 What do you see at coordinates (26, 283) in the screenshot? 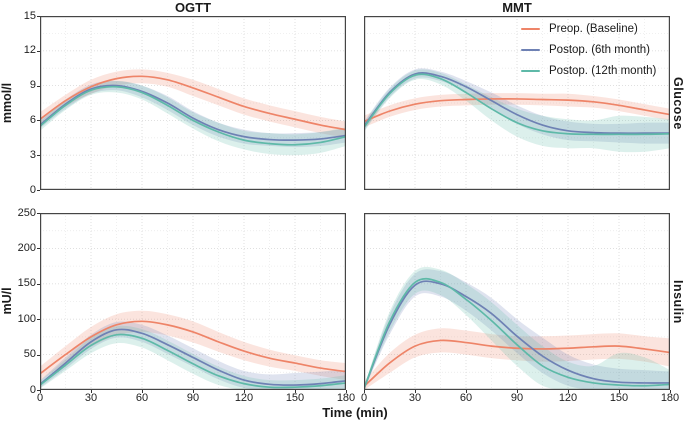
I see `y-tick-label: 150` at bounding box center [26, 283].